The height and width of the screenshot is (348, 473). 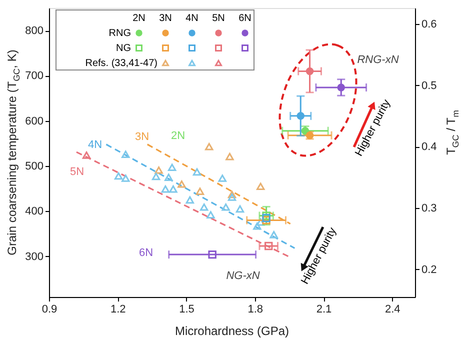 I want to click on legend-label: Refs. (33,41-47), so click(x=121, y=63).